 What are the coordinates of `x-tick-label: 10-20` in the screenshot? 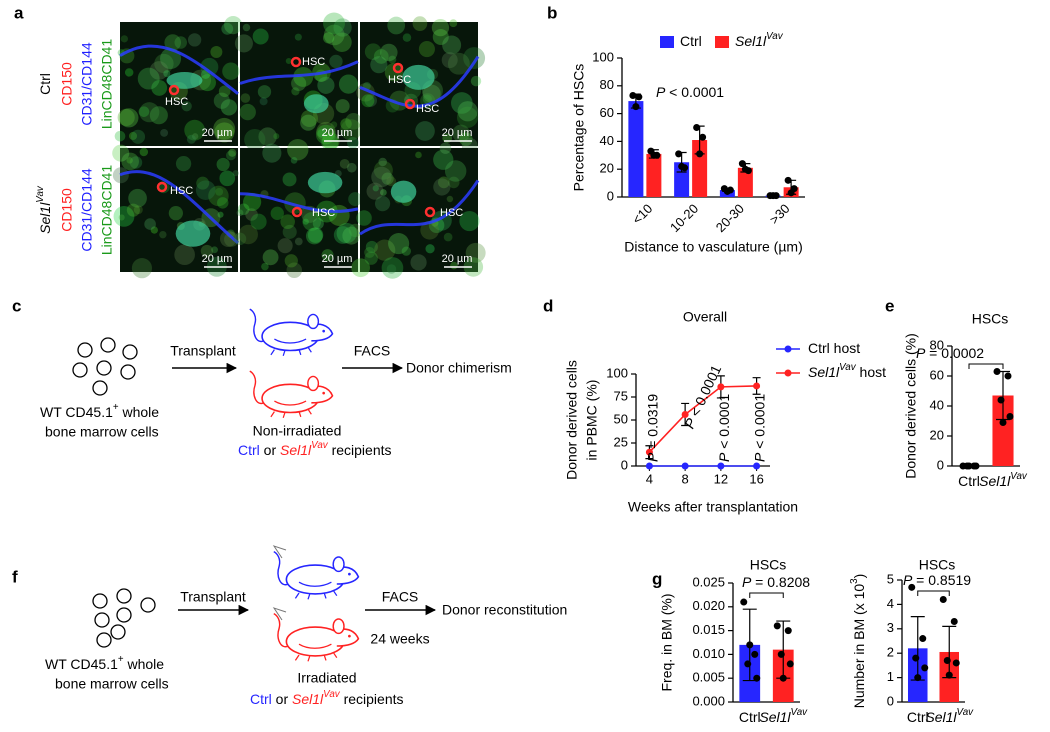 It's located at (684, 218).